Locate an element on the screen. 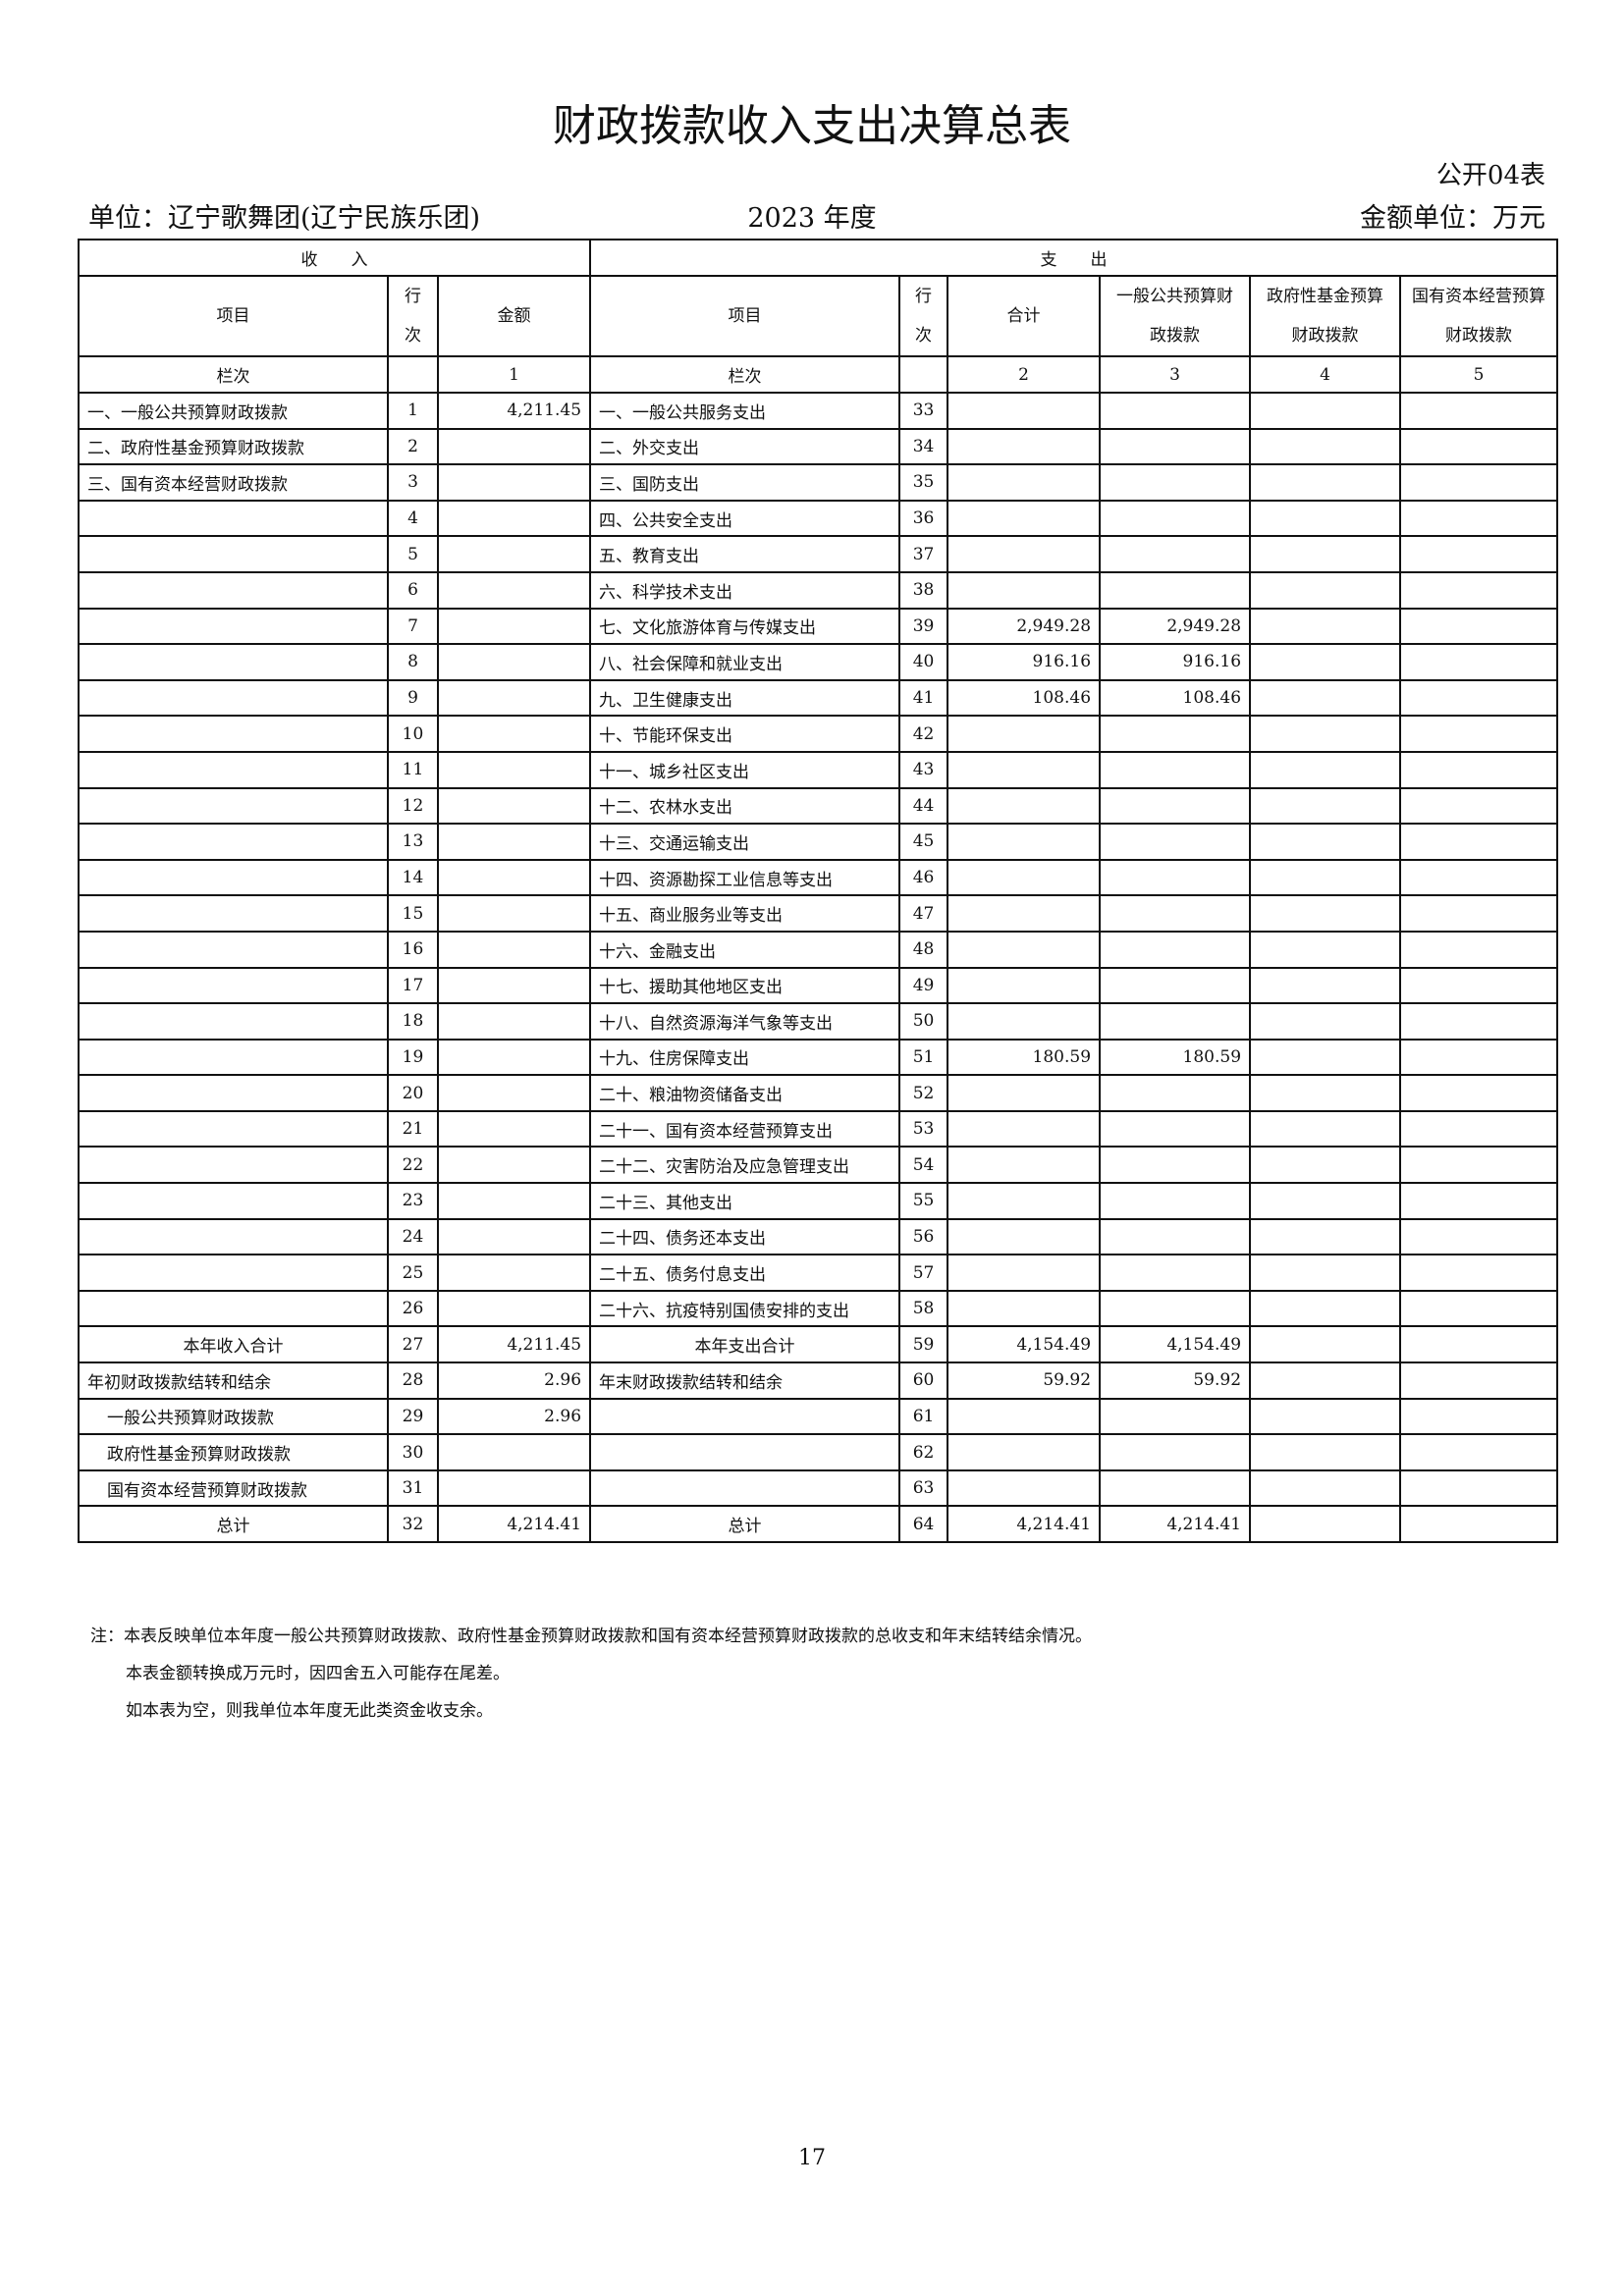 The image size is (1624, 2296). expense-line-cell: 38 is located at coordinates (923, 590).